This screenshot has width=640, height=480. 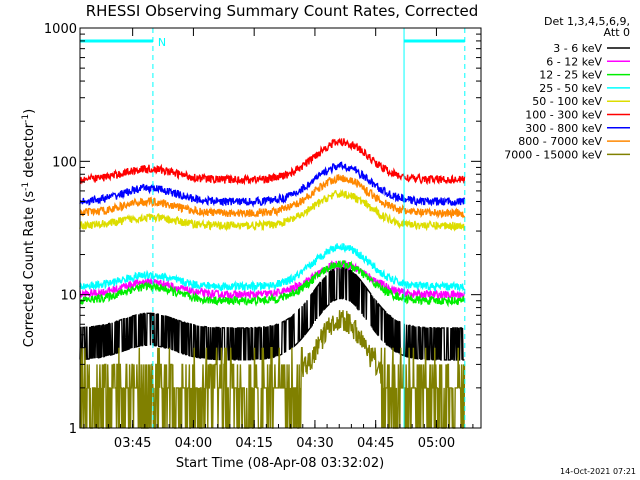 I want to click on y-tick-label-4: 1000, so click(x=60, y=29).